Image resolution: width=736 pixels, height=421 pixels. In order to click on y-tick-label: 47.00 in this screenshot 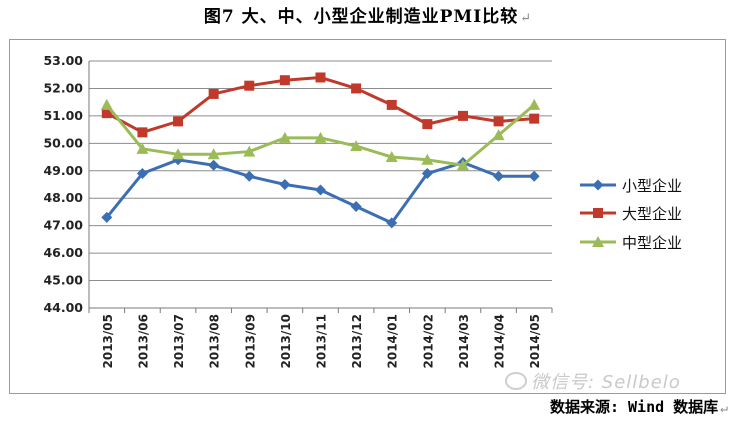, I will do `click(63, 225)`.